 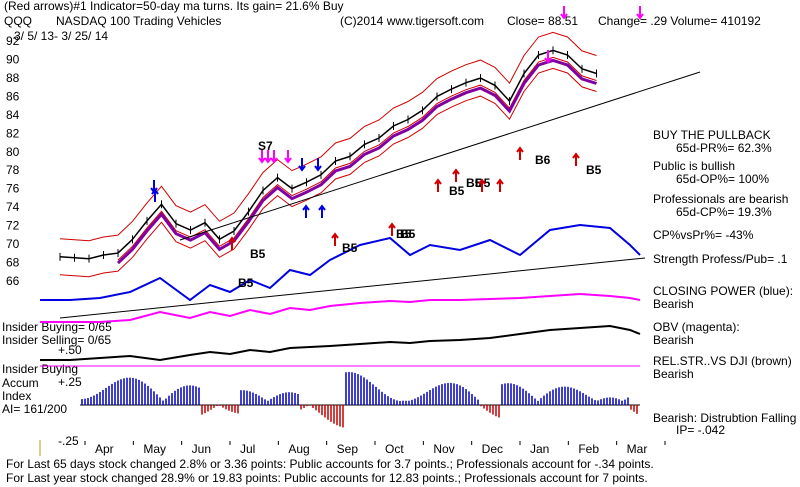 I want to click on month-tick-label: Jan, so click(x=539, y=449).